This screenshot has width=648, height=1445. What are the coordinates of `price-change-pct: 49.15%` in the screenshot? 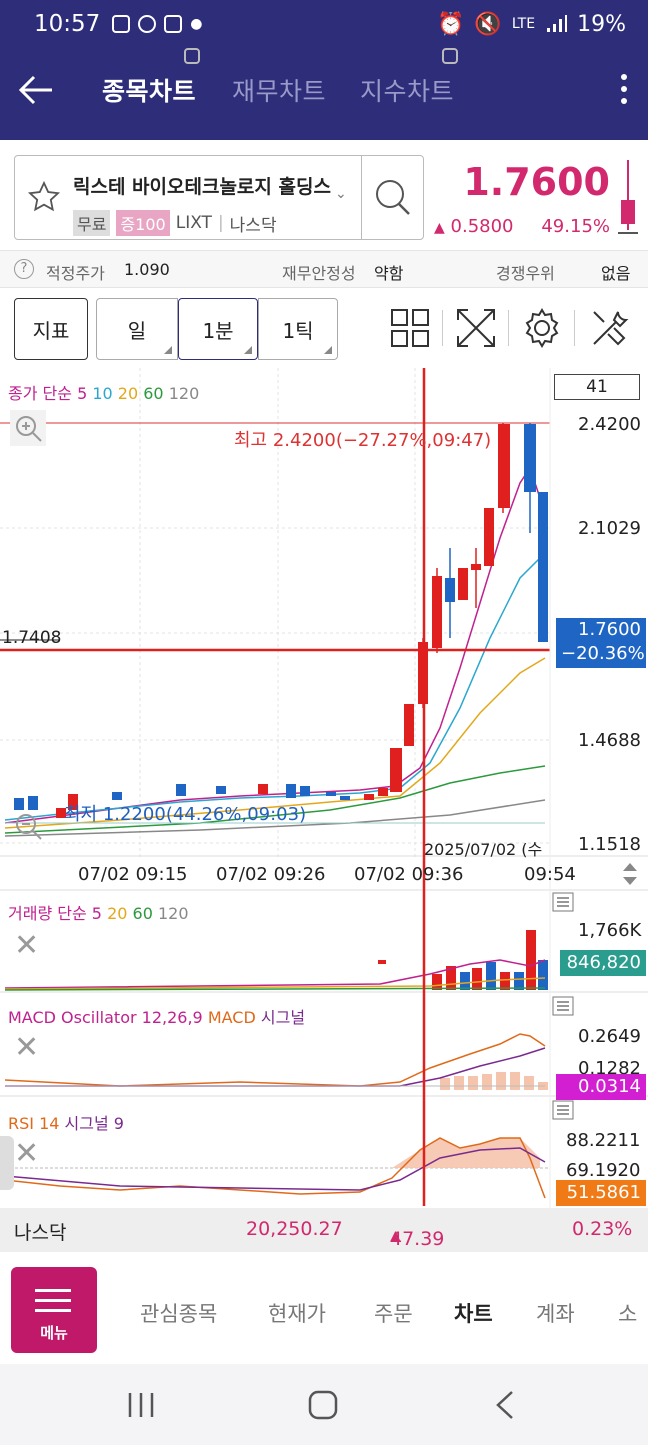 It's located at (575, 226).